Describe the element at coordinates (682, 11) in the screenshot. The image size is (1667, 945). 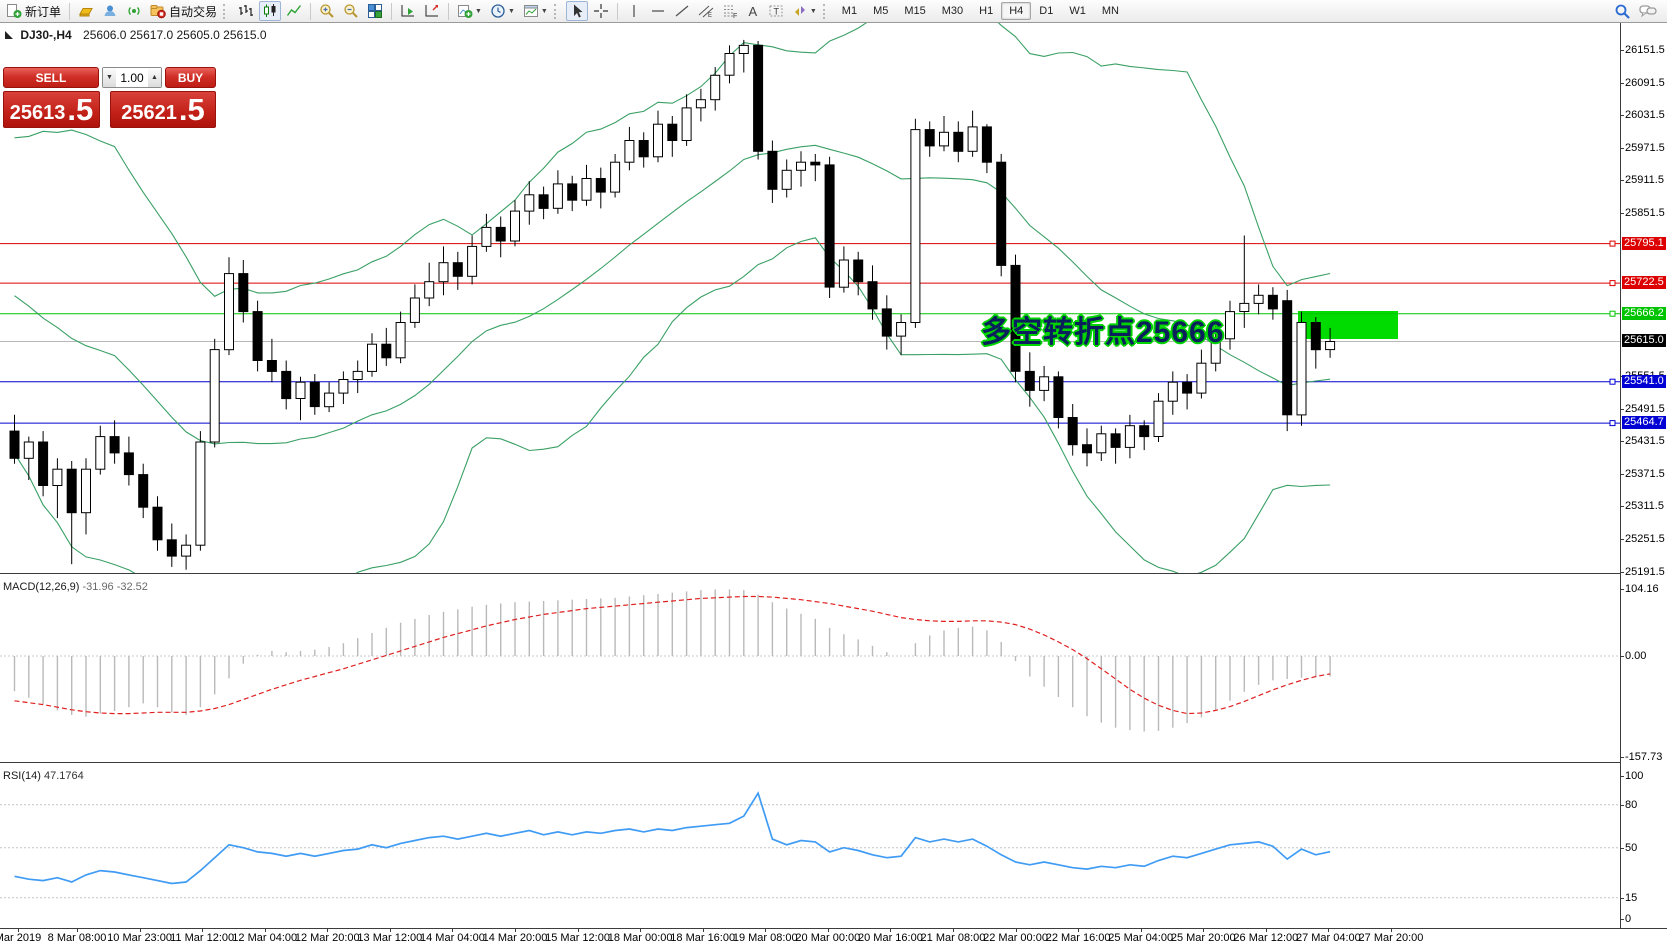
I see `trendline-button` at that location.